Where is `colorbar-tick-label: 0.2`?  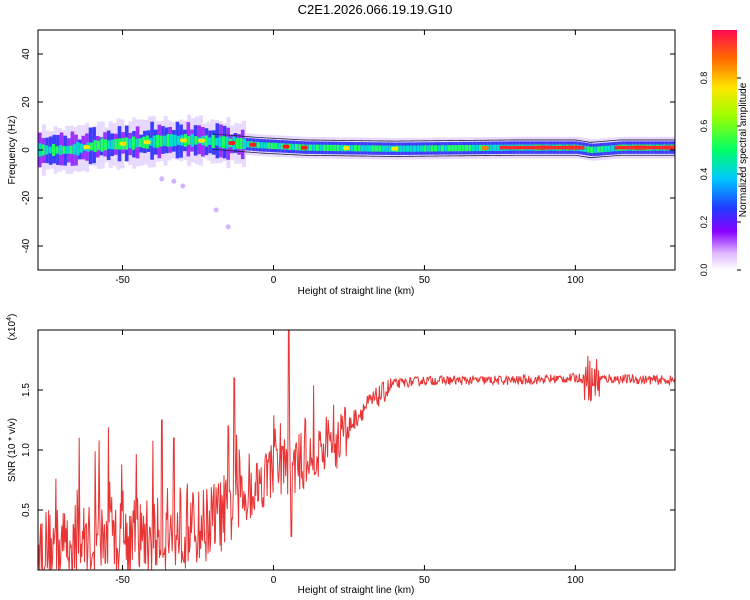 colorbar-tick-label: 0.2 is located at coordinates (704, 222).